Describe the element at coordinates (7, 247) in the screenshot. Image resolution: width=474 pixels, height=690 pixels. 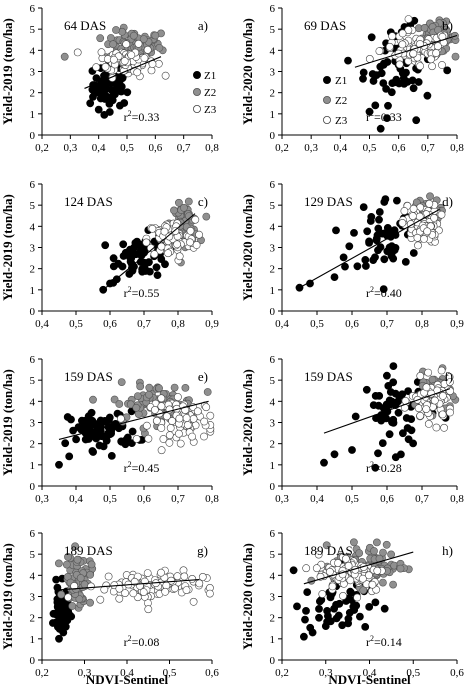
I see `y-axis-title: Yield-2019 (ton/ha)` at that location.